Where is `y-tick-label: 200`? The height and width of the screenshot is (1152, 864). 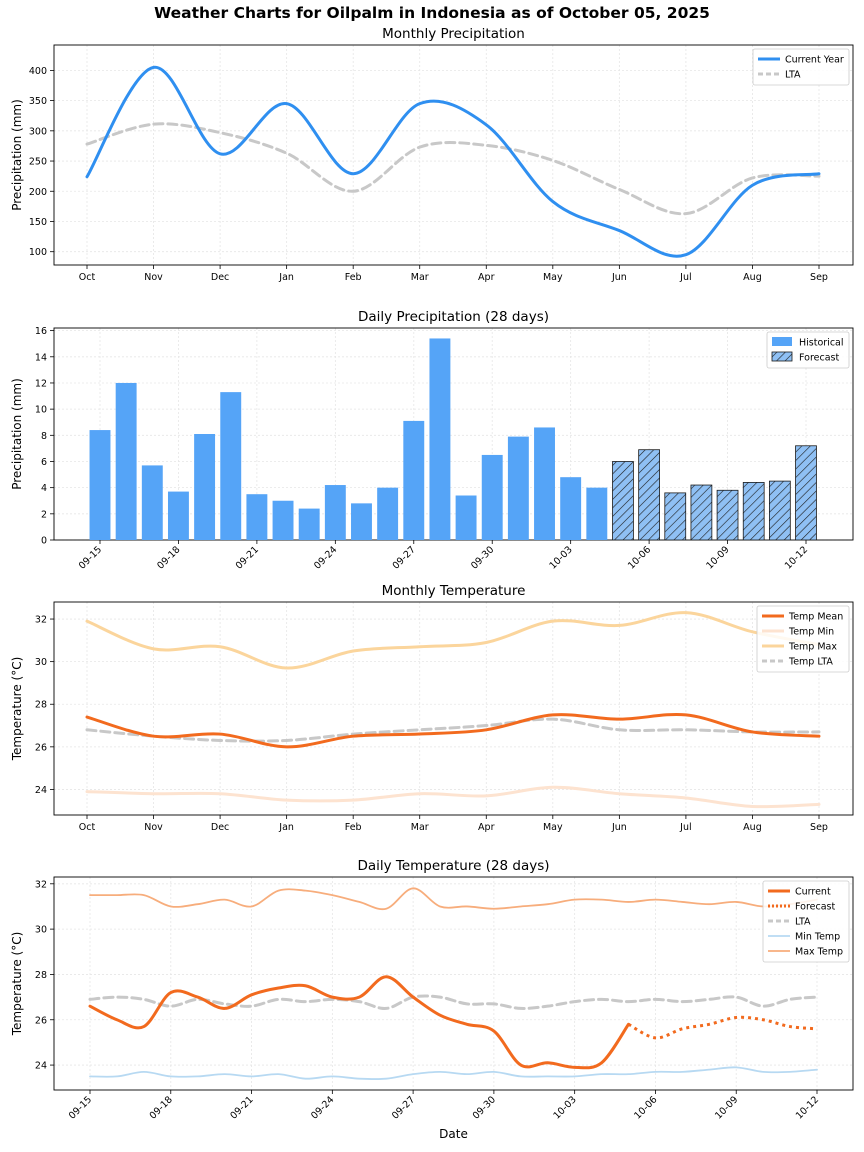 y-tick-label: 200 is located at coordinates (38, 192).